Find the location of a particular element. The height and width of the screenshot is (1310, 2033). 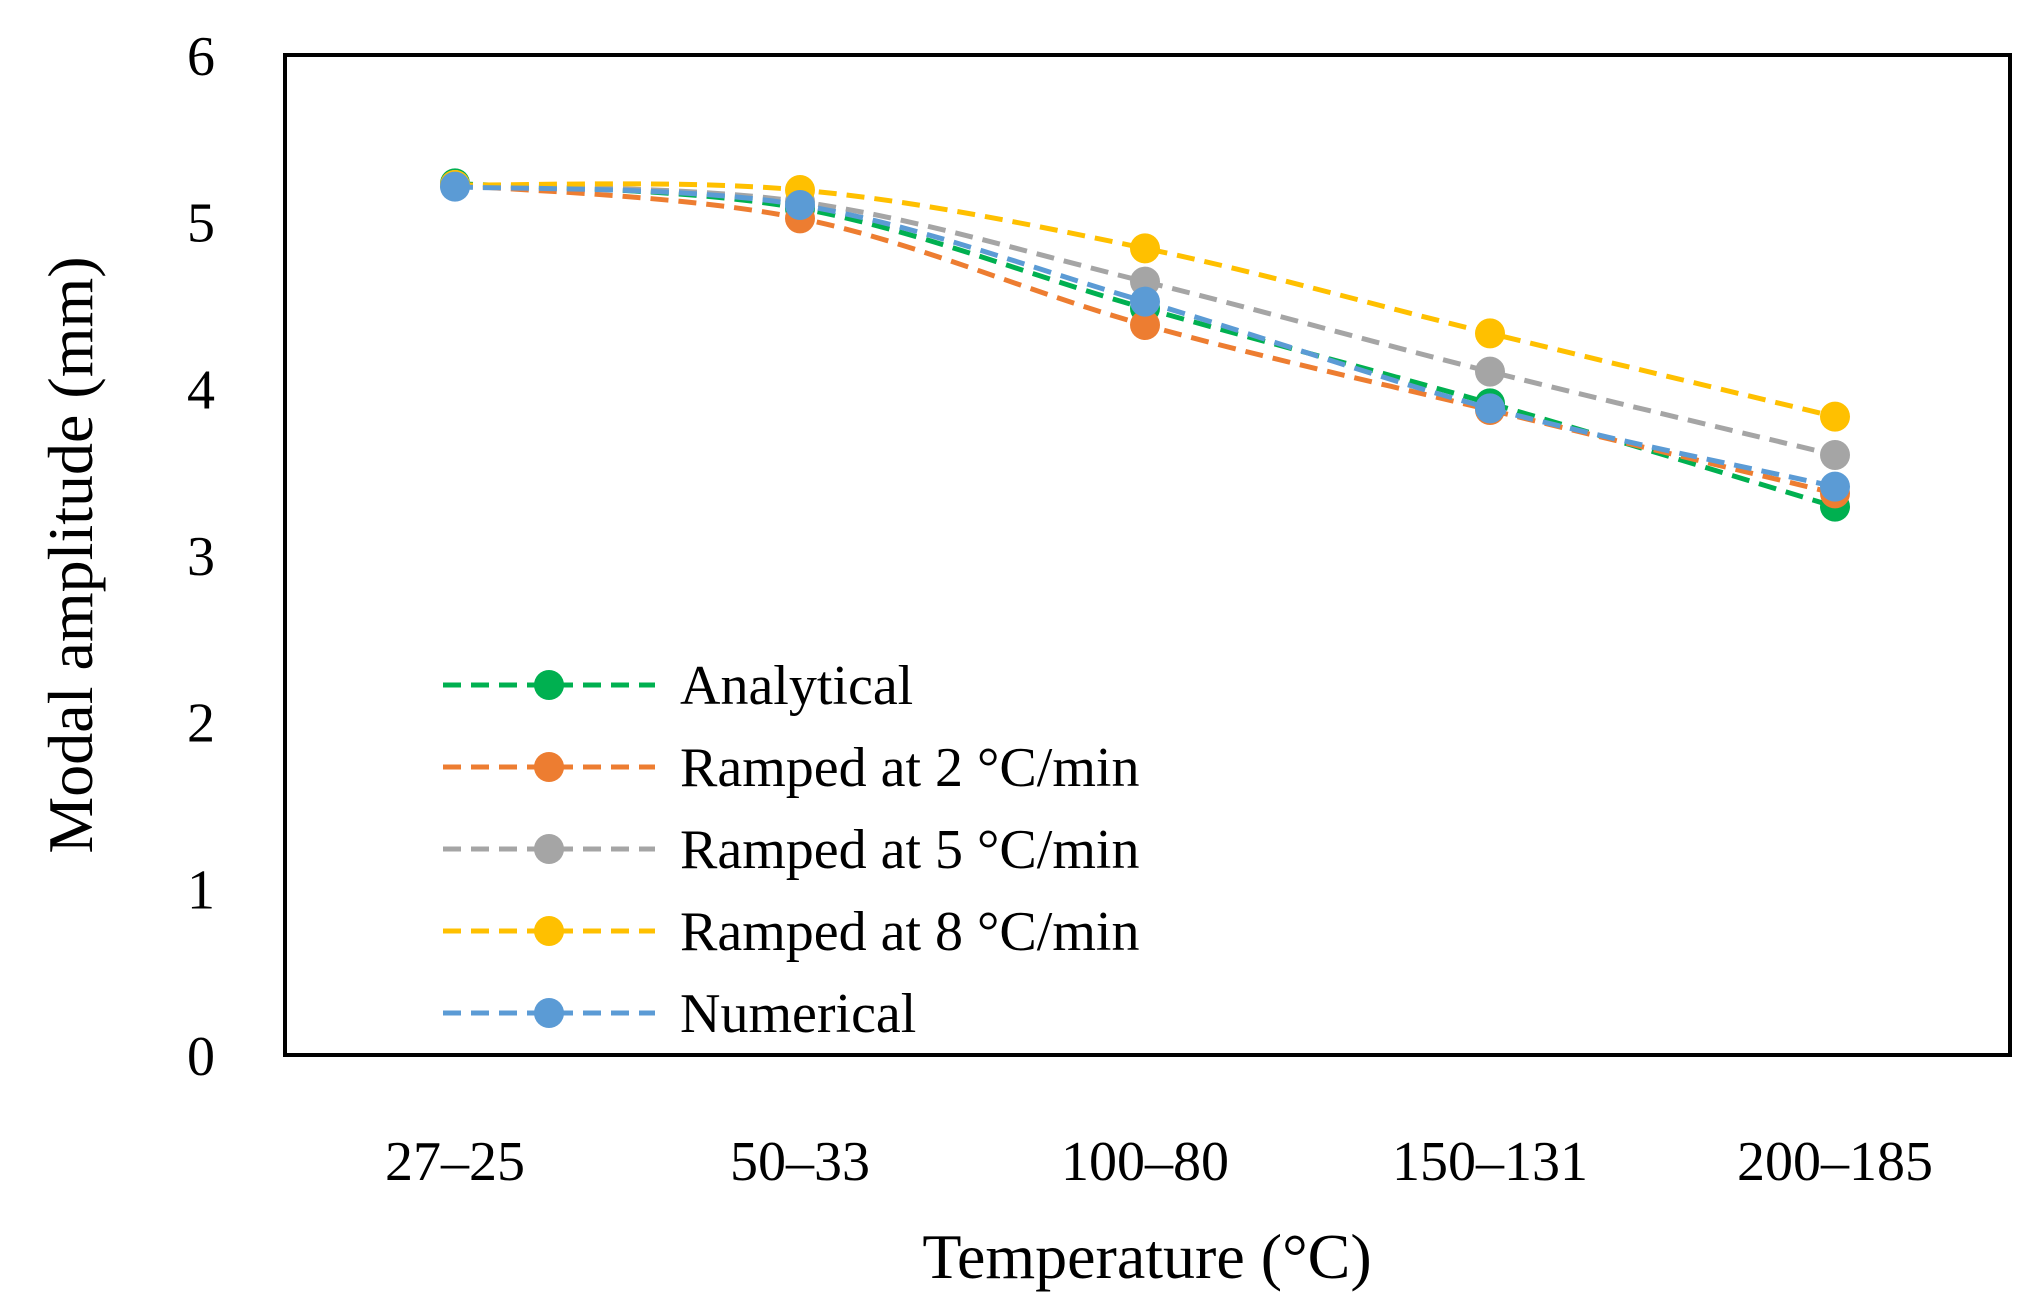

legend-label: Analytical is located at coordinates (796, 686).